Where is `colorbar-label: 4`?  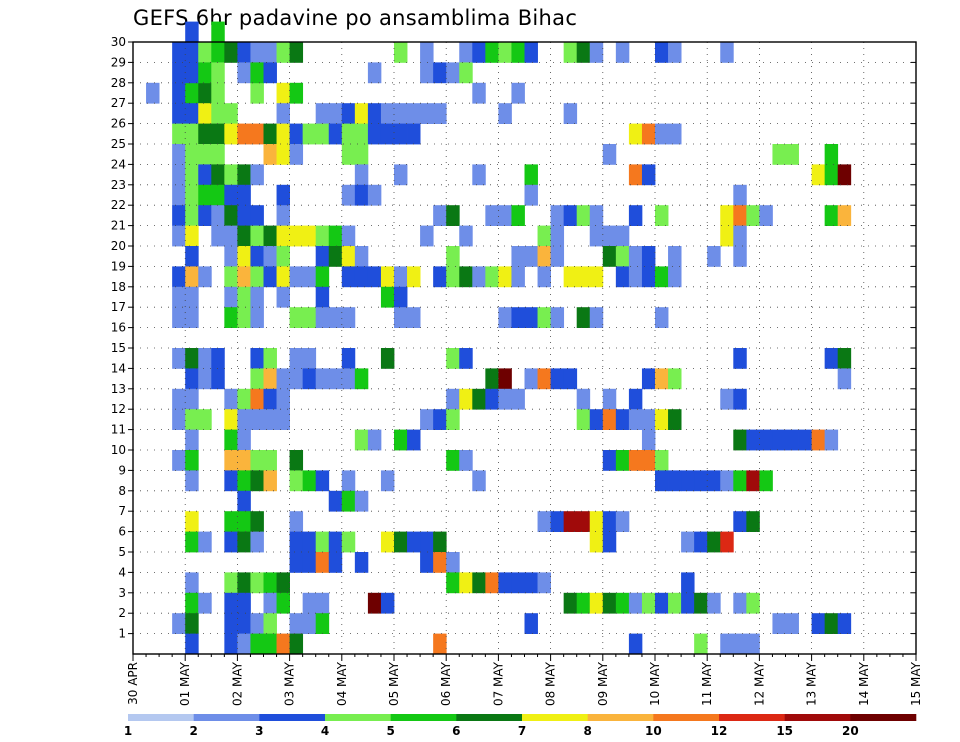 colorbar-label: 4 is located at coordinates (325, 731).